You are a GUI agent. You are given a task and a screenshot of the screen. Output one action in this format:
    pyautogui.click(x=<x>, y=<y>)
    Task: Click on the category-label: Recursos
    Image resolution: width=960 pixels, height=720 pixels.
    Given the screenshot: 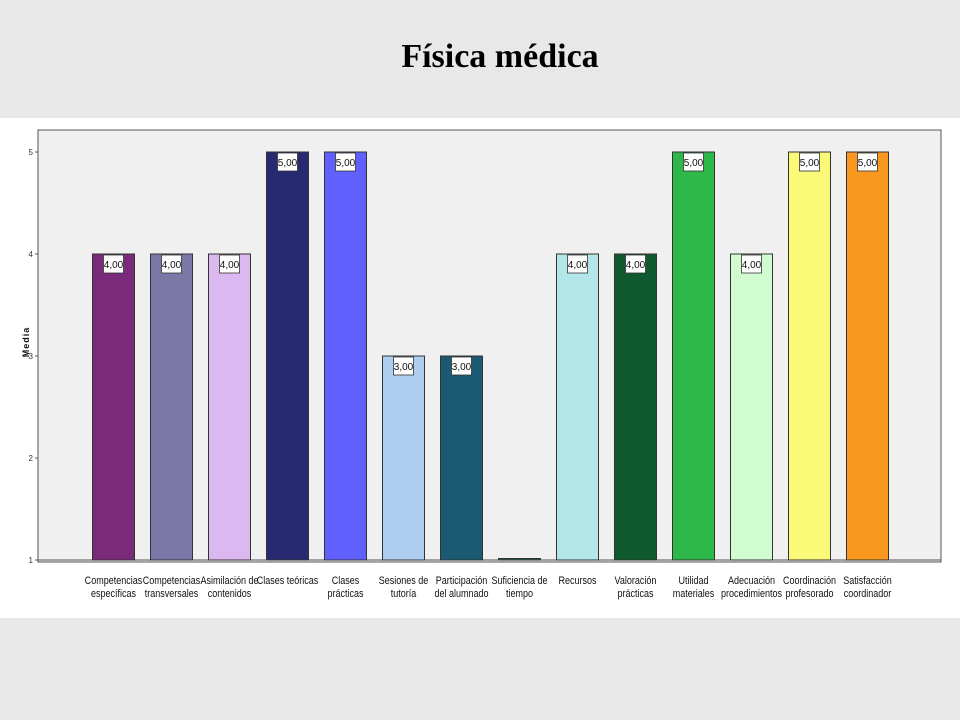 What is the action you would take?
    pyautogui.click(x=577, y=581)
    